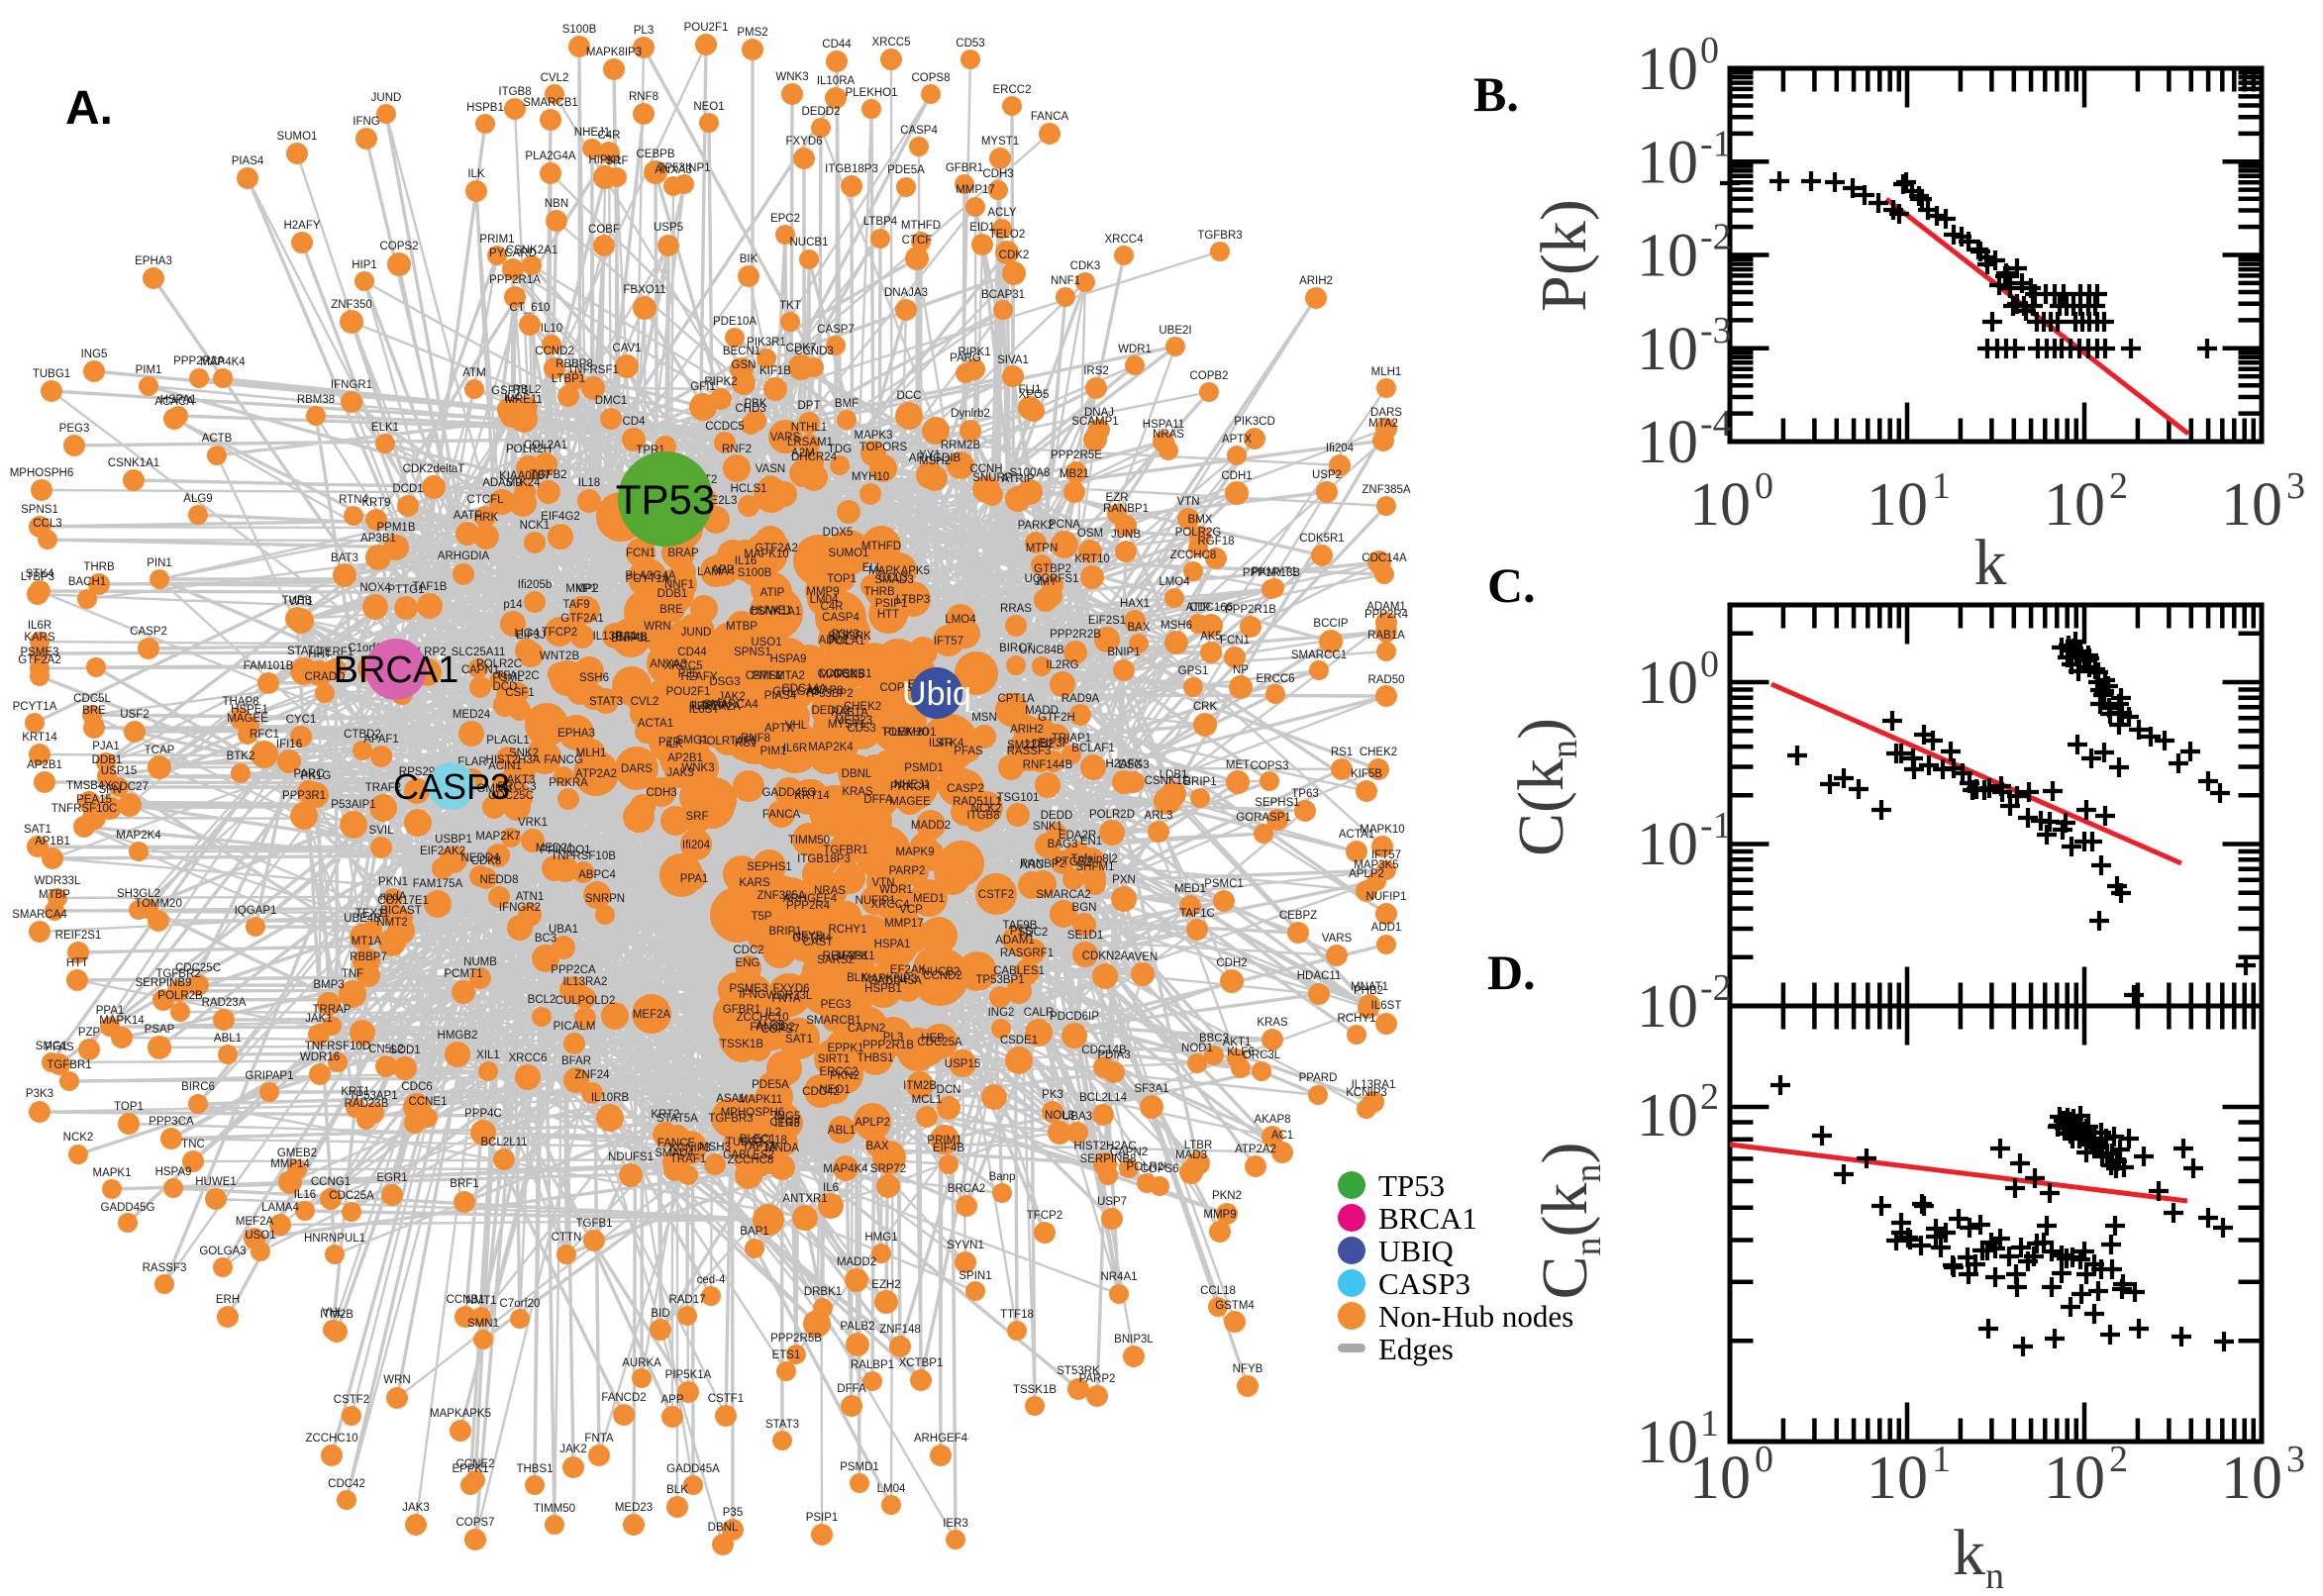 This screenshot has height=1596, width=2323. I want to click on svg-text: PKN2, so click(844, 1076).